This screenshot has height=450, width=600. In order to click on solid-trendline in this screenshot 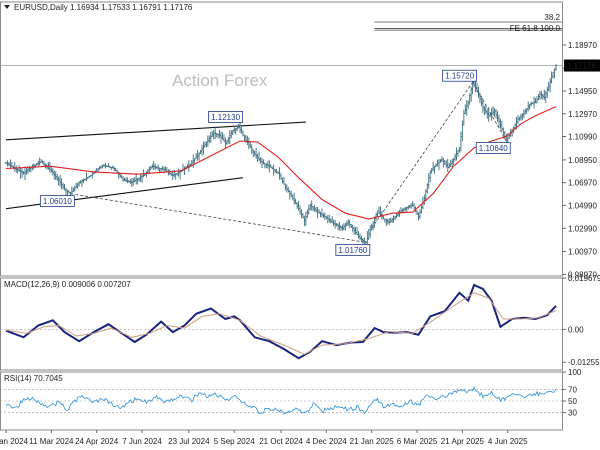, I will do `click(155, 131)`.